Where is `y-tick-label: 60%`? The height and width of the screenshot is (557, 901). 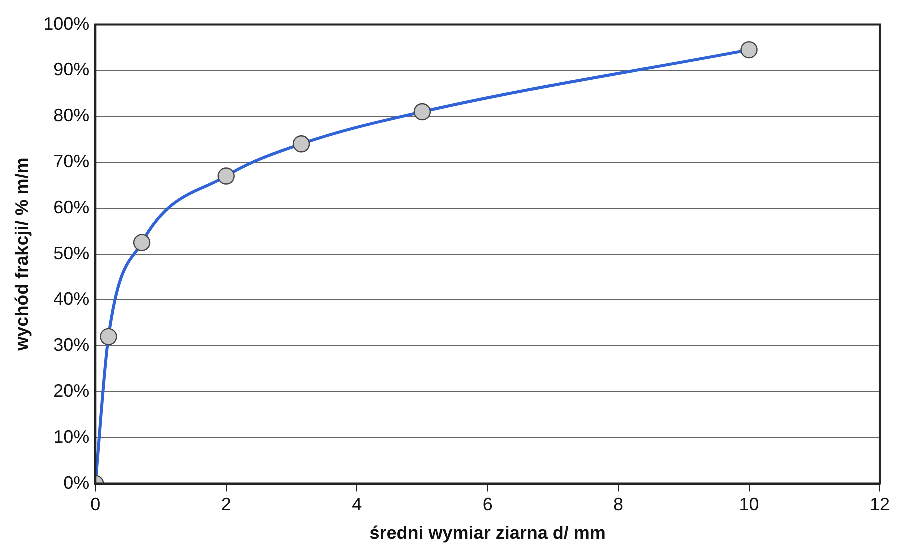 y-tick-label: 60% is located at coordinates (72, 207).